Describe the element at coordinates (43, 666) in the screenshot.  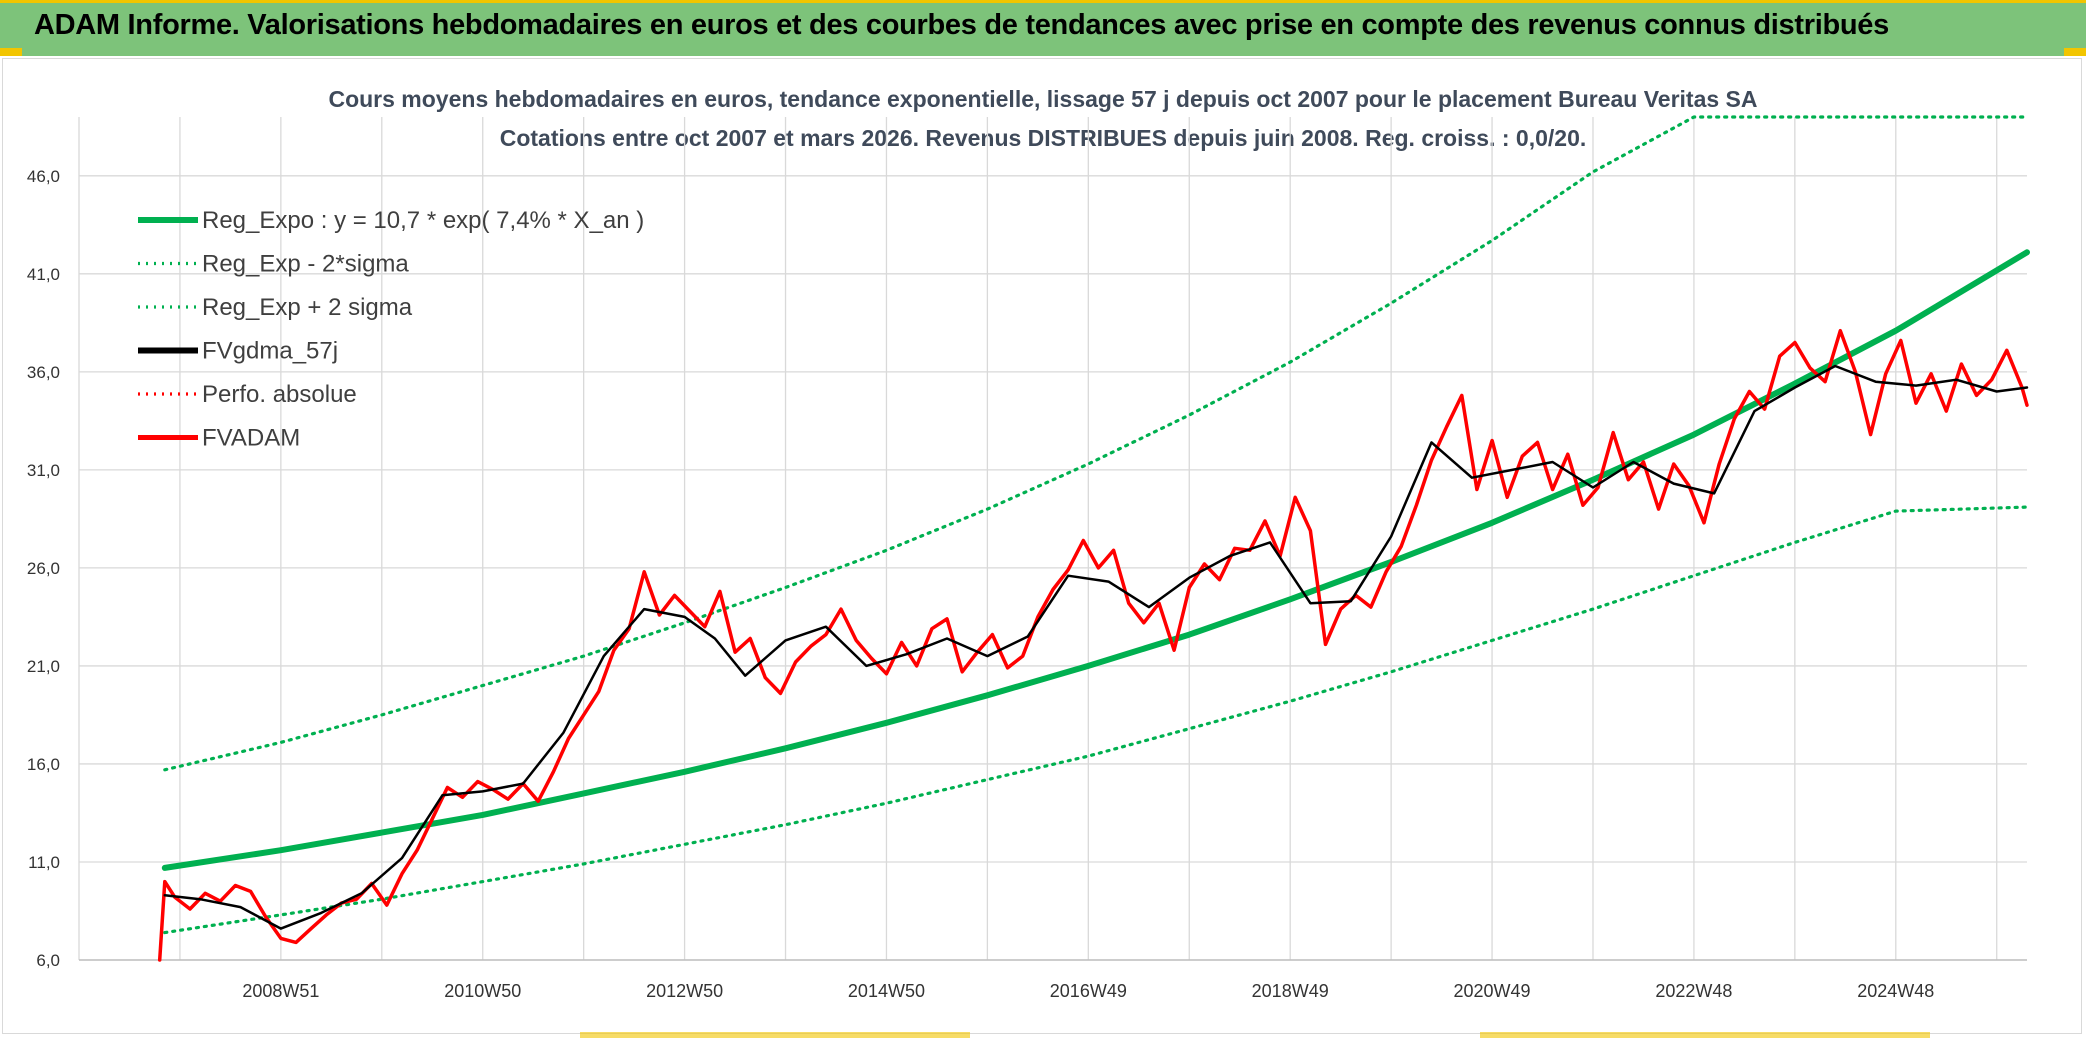
I see `y-tick-label: 21,0` at that location.